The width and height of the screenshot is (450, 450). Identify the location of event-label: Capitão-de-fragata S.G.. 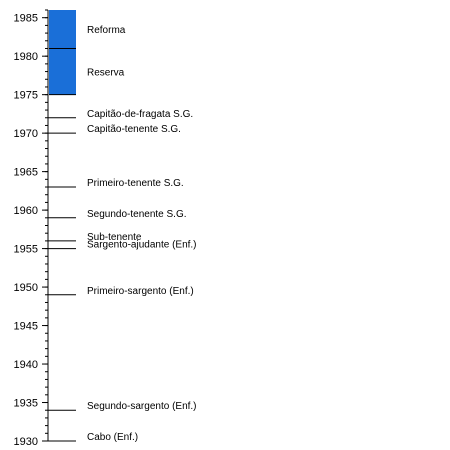
(140, 114).